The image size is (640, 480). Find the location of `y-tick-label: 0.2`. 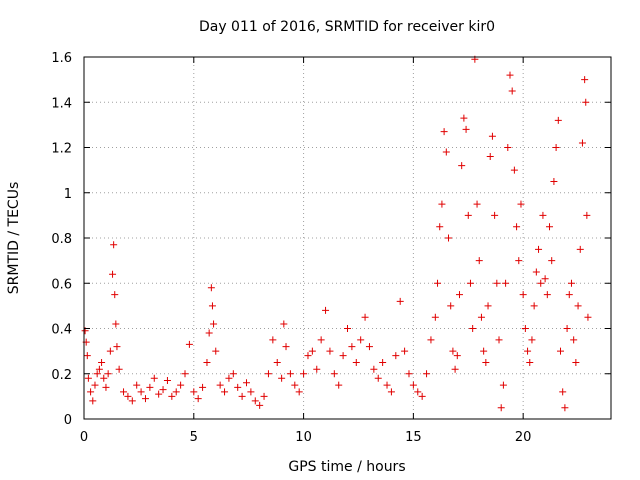

y-tick-label: 0.2 is located at coordinates (61, 375).